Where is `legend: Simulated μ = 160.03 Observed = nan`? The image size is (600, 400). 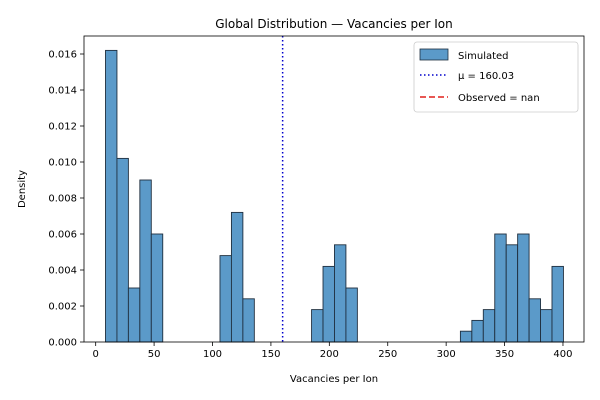 legend: Simulated μ = 160.03 Observed = nan is located at coordinates (496, 77).